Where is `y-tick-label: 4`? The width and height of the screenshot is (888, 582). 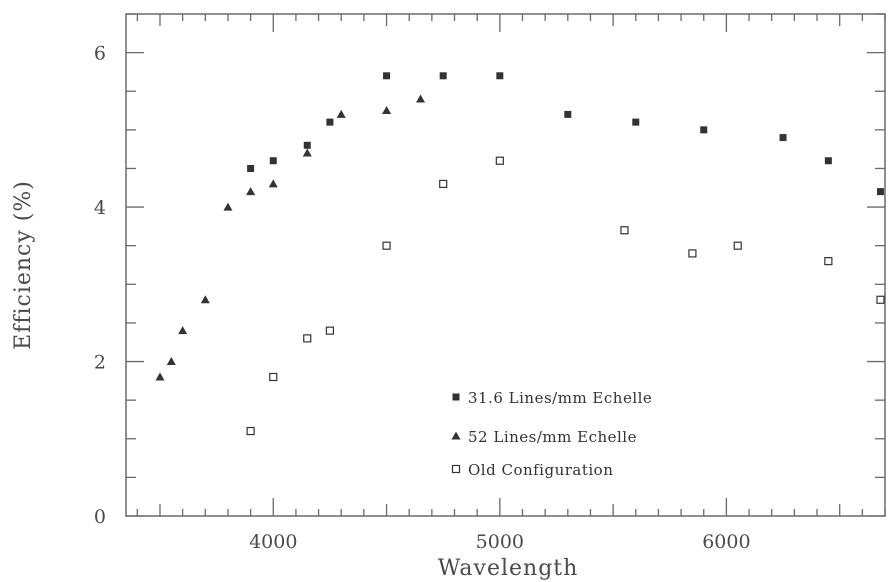 y-tick-label: 4 is located at coordinates (100, 208).